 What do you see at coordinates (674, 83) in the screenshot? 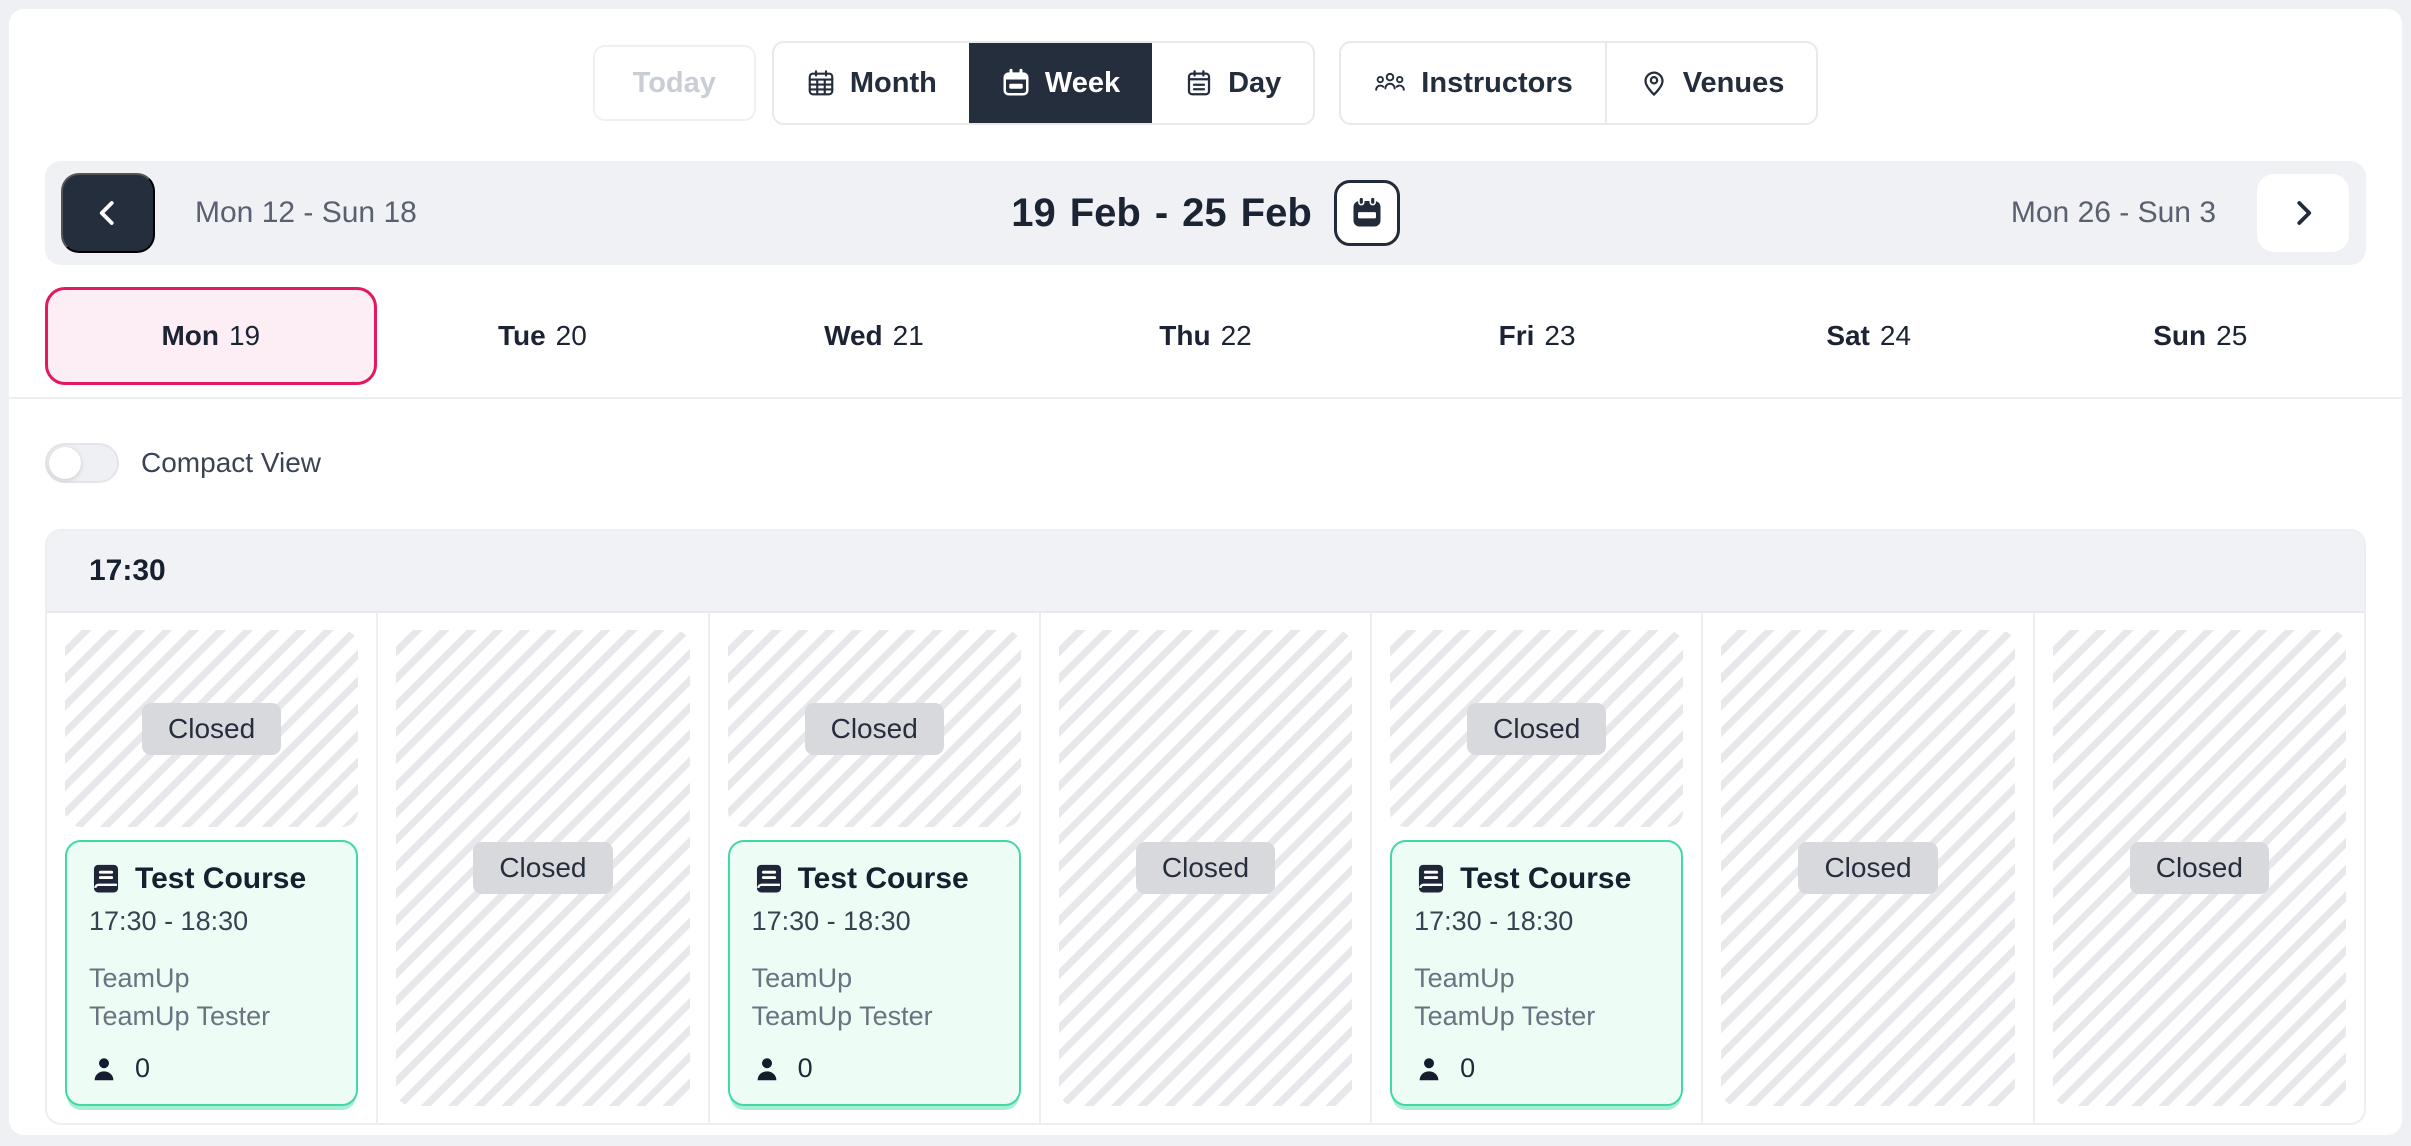
I see `today-button: Today` at bounding box center [674, 83].